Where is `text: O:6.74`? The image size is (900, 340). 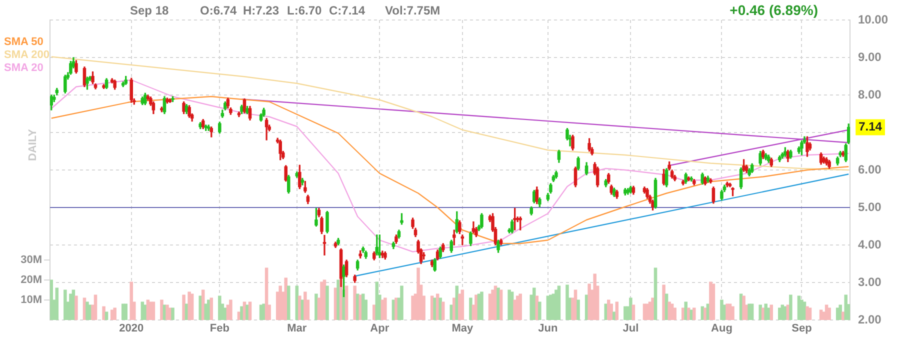
text: O:6.74 is located at coordinates (219, 10).